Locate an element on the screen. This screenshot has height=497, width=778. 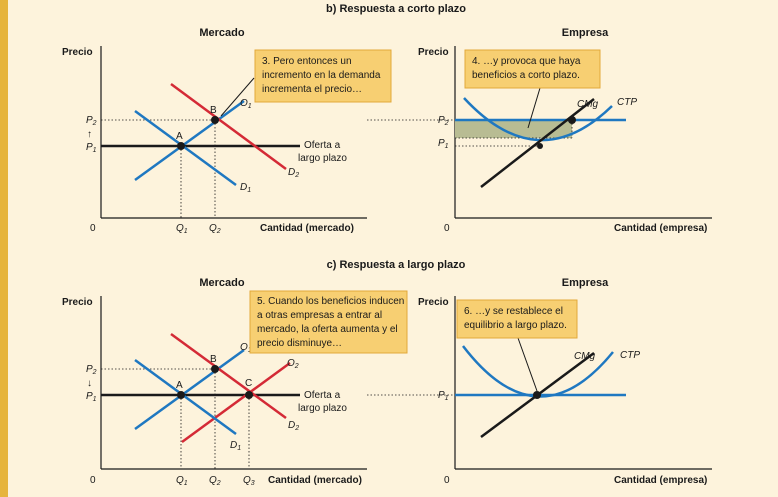
market-b-note-pointer is located at coordinates (237, 97).